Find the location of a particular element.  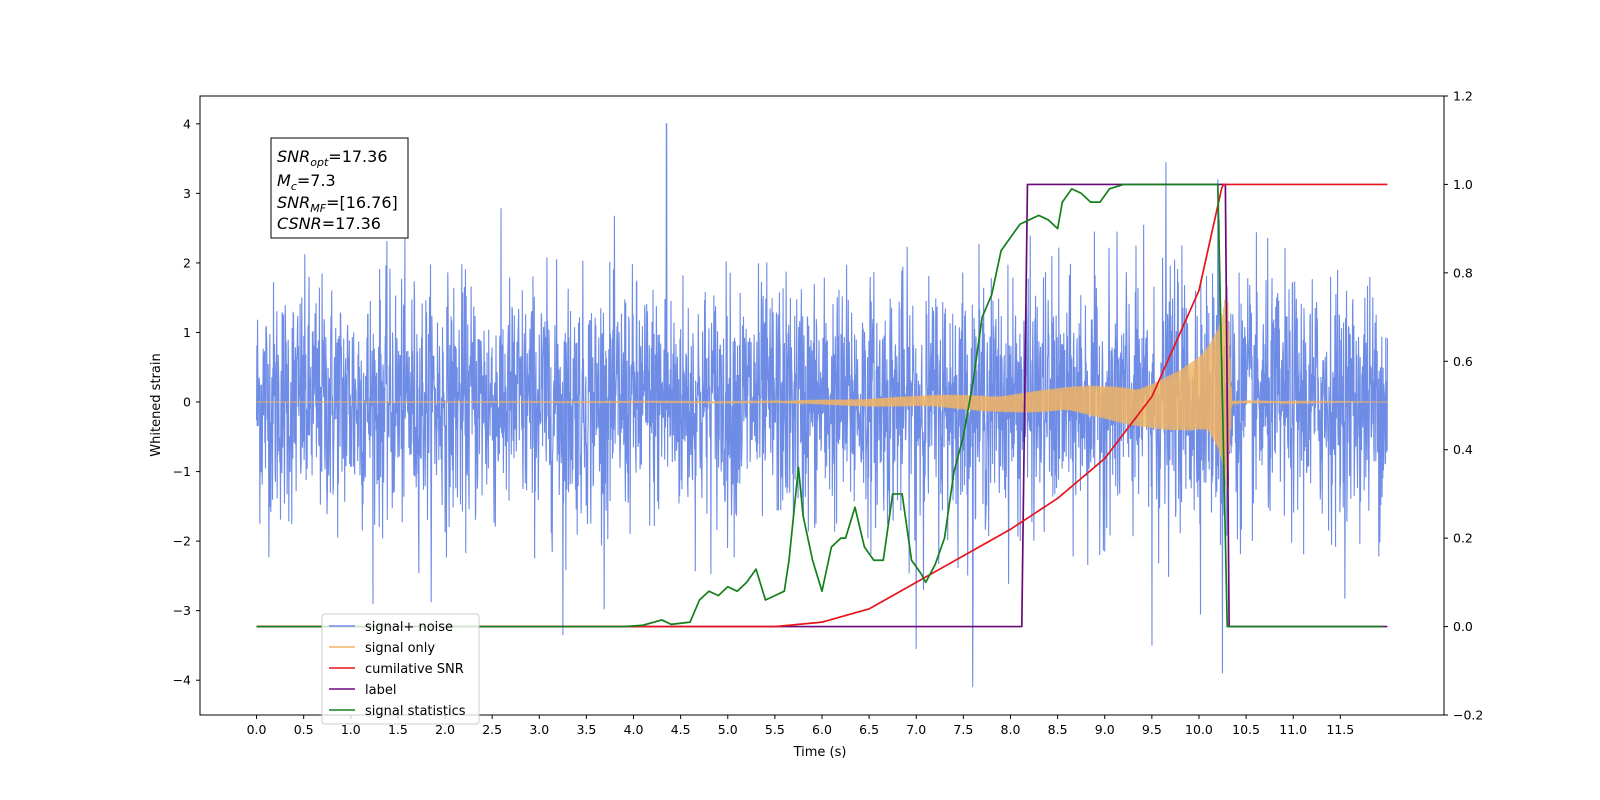

legend-entry-cumulative-snr: cumilative SNR is located at coordinates (396, 669).